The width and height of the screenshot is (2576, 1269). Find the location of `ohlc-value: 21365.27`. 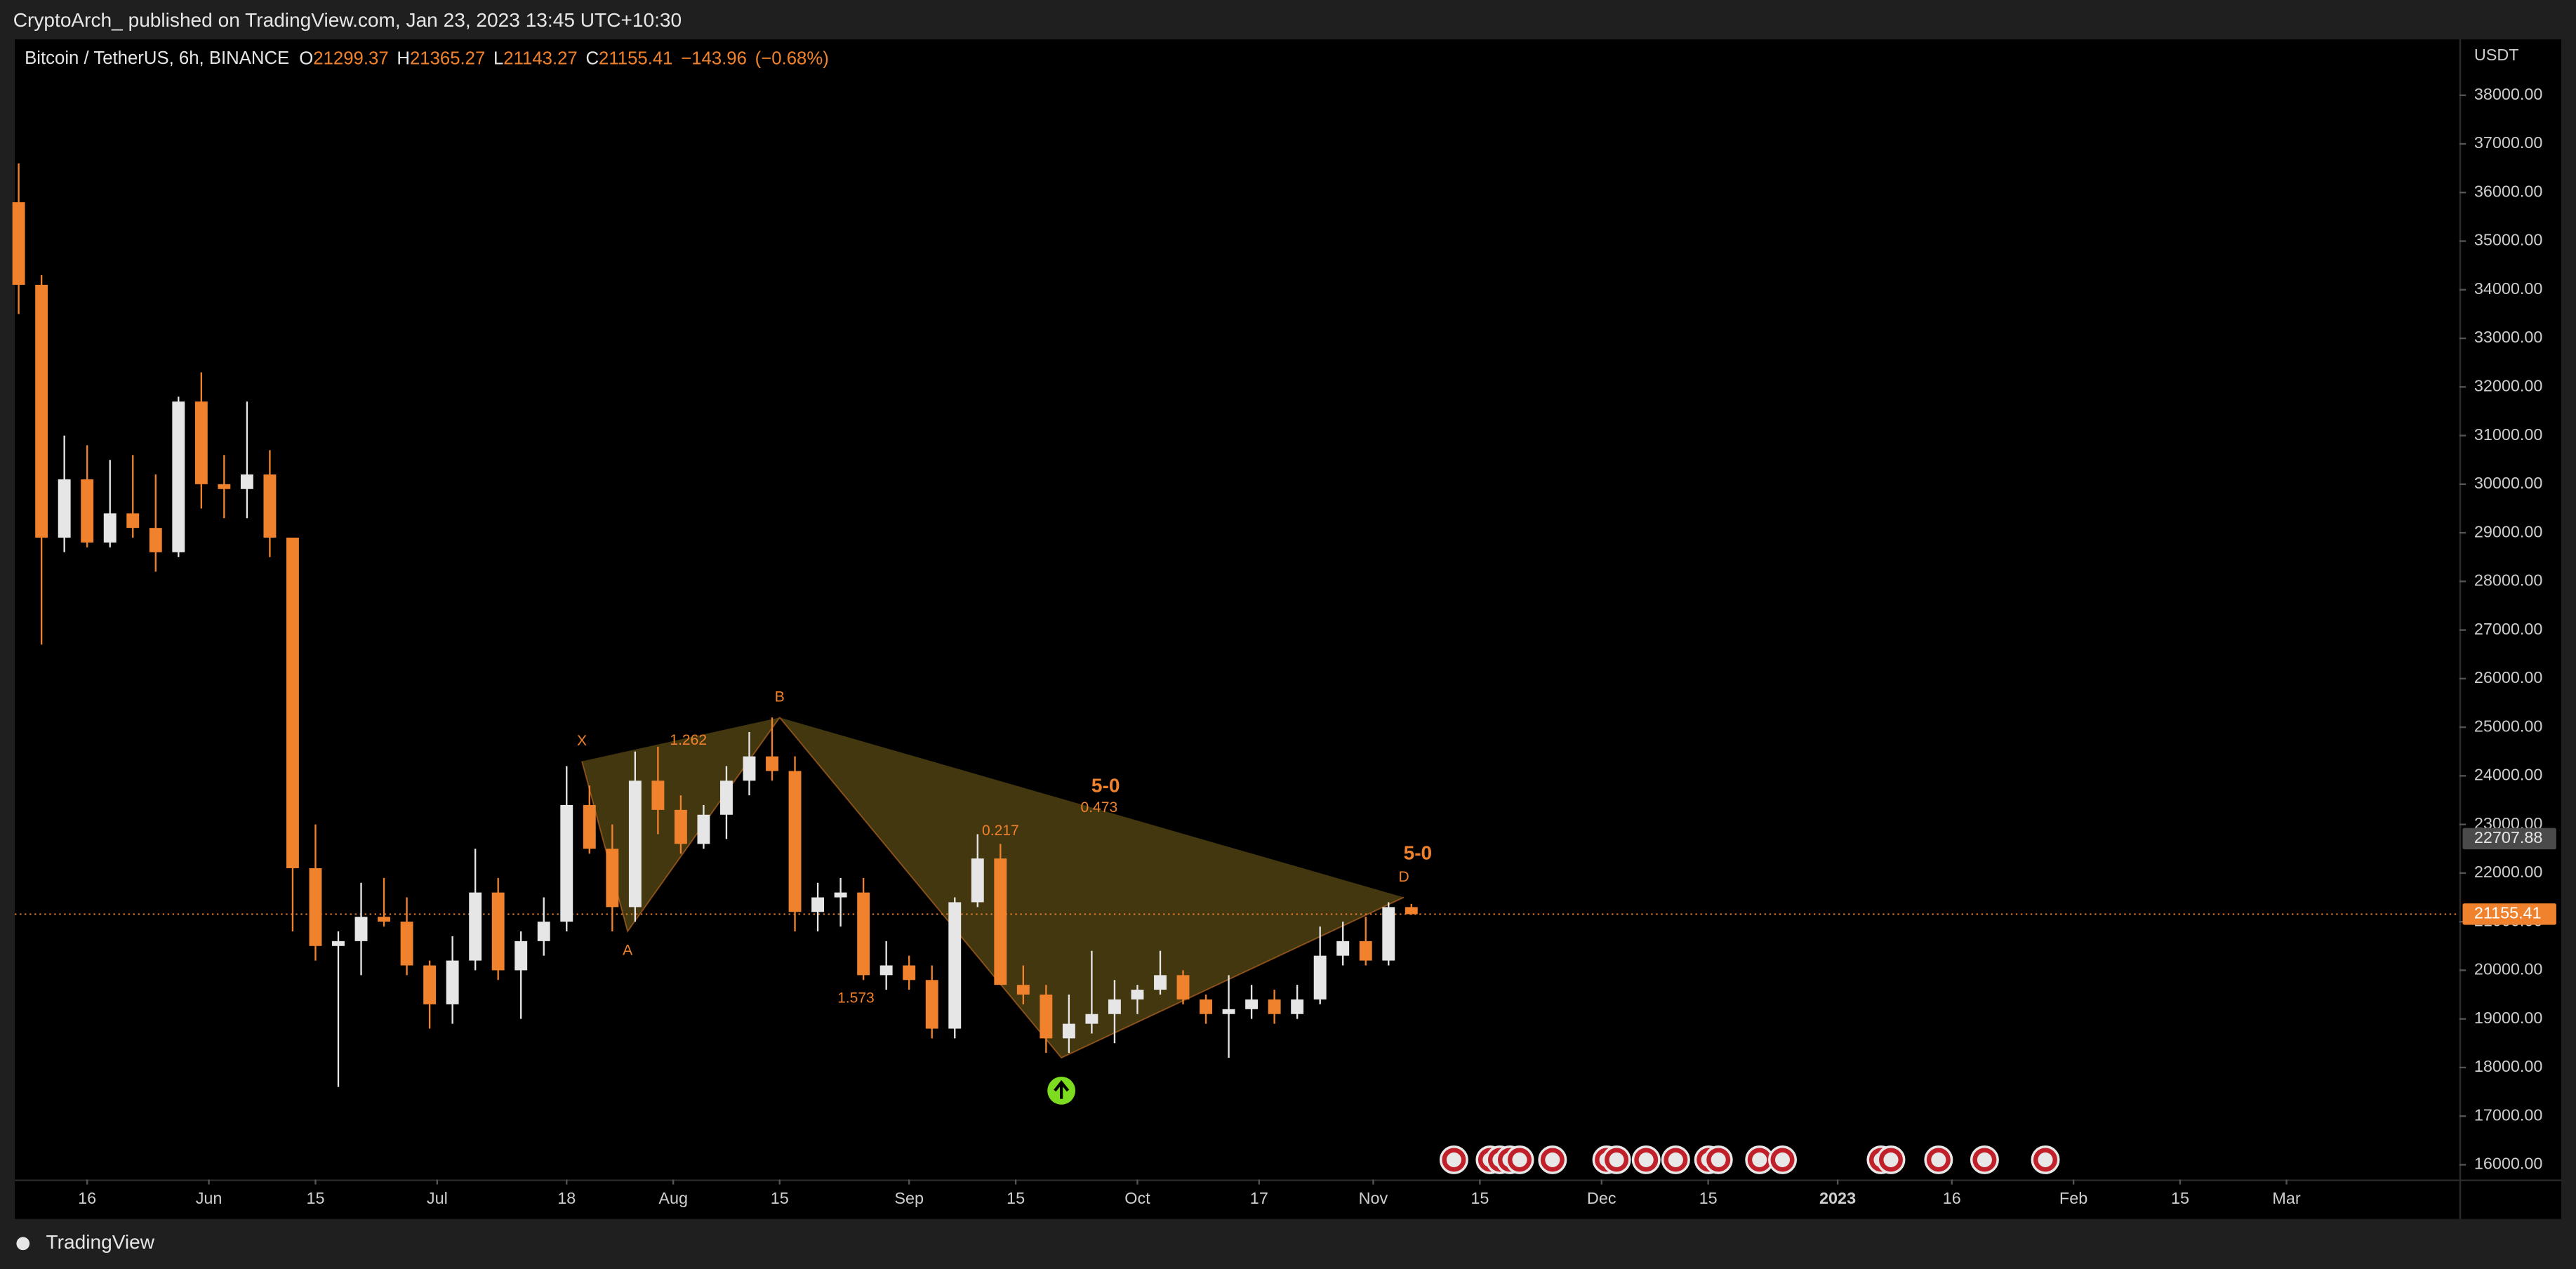

ohlc-value: 21365.27 is located at coordinates (448, 58).